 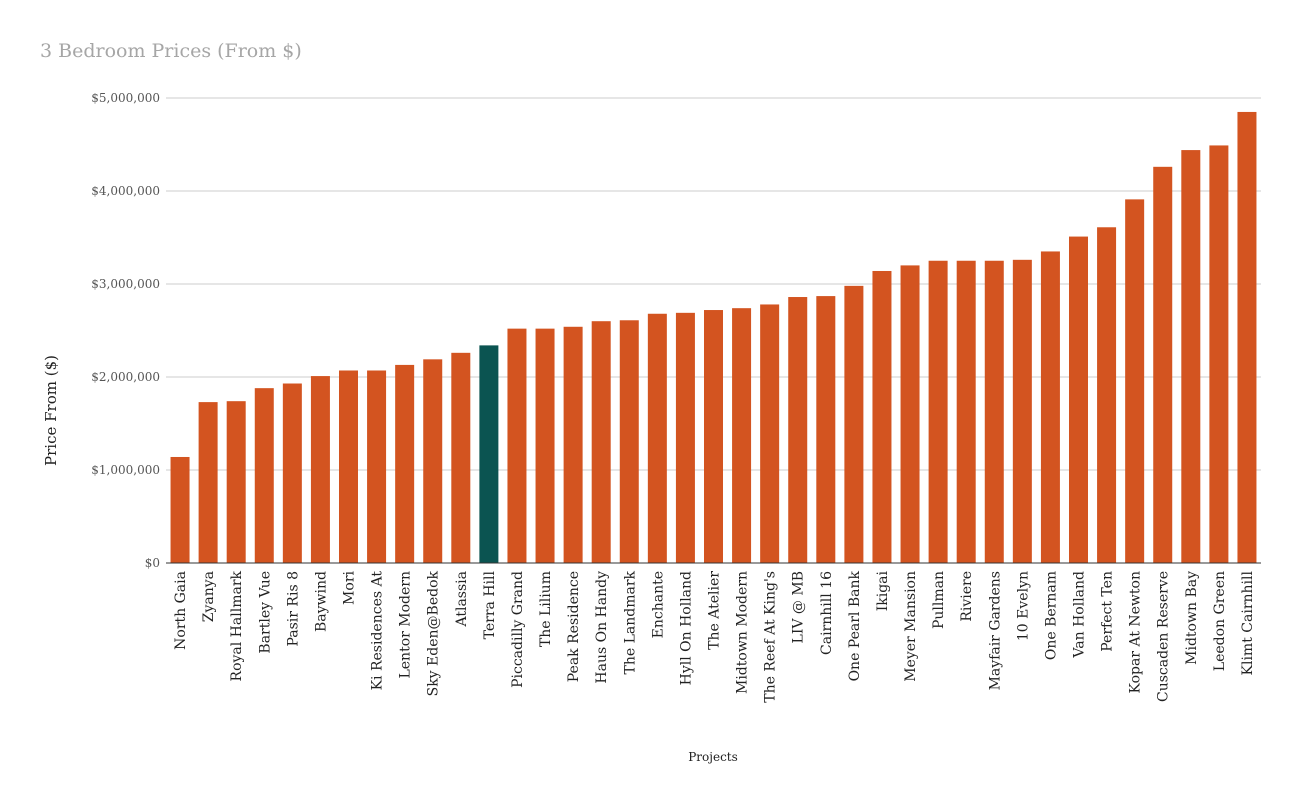 I want to click on x-tick-label: One Pearl Bank, so click(x=855, y=625).